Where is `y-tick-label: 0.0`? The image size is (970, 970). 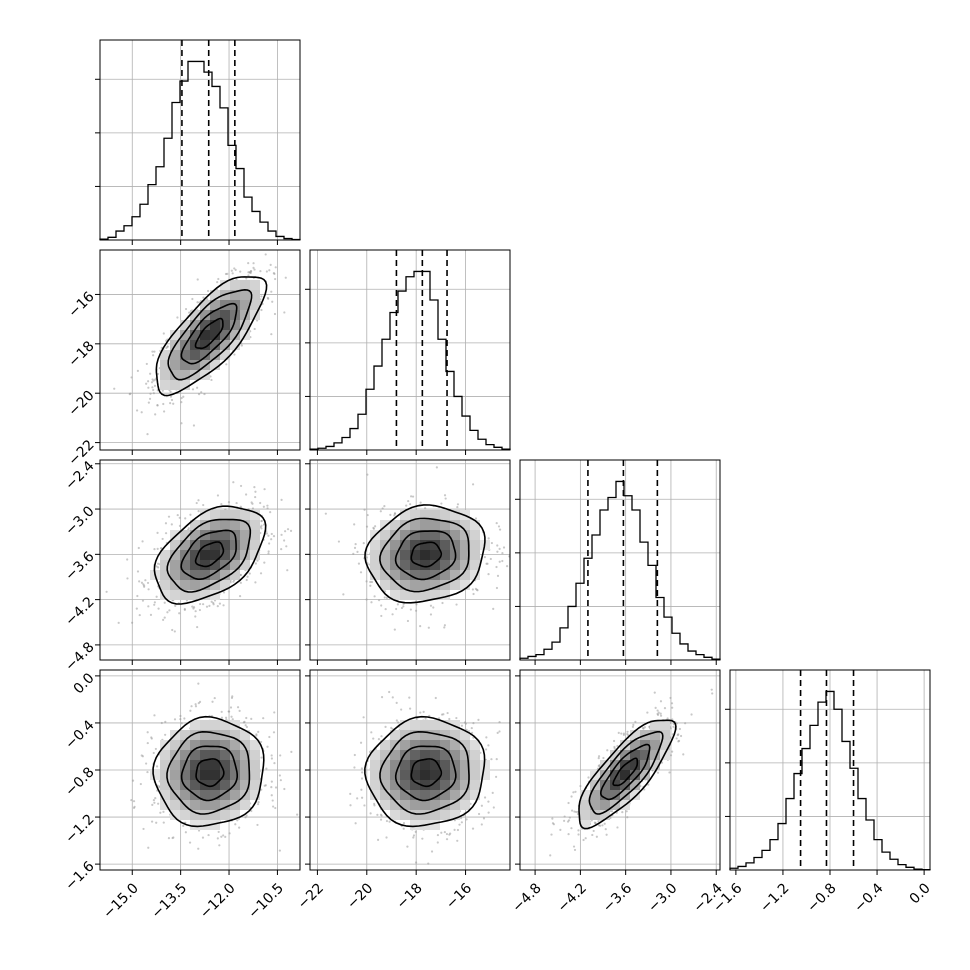 y-tick-label: 0.0 is located at coordinates (84, 683).